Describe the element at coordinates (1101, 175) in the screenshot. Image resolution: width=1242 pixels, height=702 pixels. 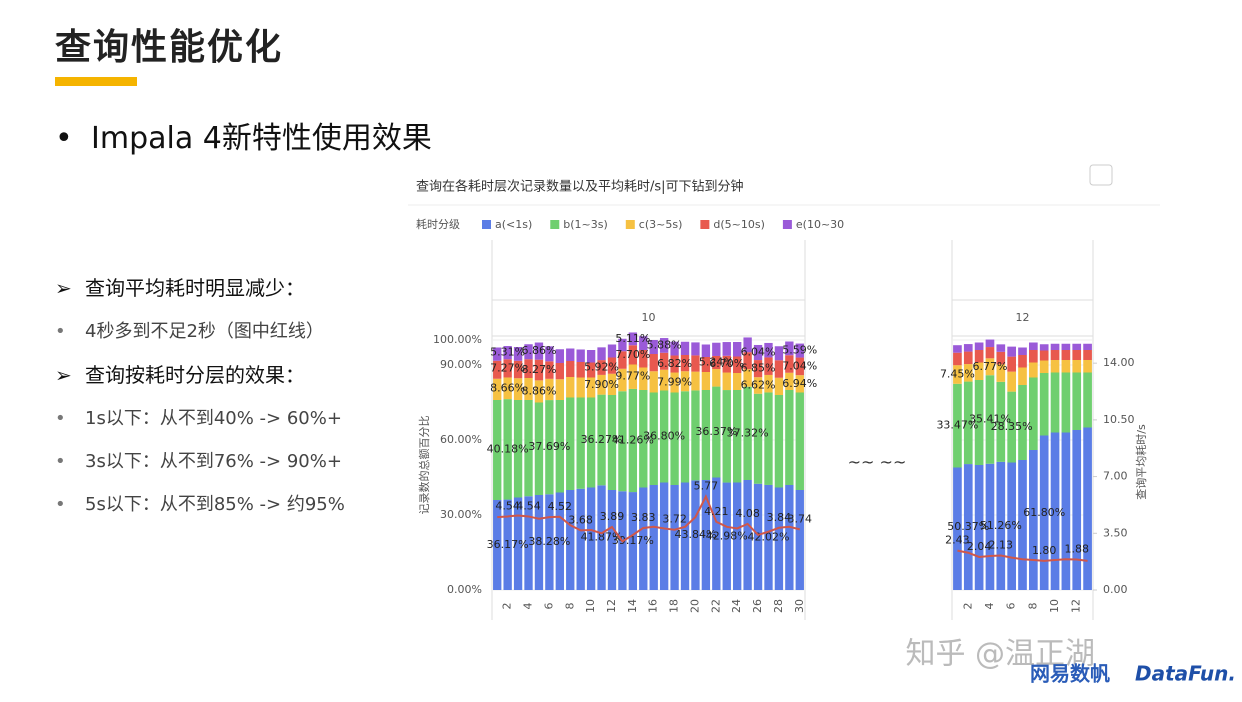
I see `toolbar-icon` at that location.